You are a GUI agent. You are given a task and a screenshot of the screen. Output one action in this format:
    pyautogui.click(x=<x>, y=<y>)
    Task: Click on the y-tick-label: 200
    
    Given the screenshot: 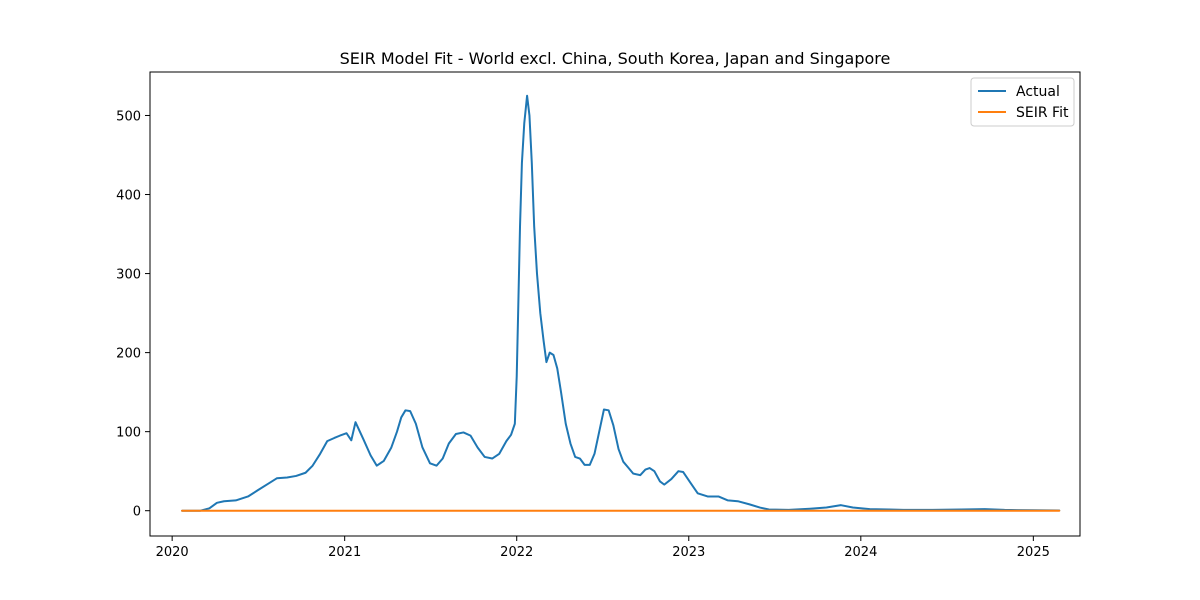 What is the action you would take?
    pyautogui.click(x=128, y=354)
    